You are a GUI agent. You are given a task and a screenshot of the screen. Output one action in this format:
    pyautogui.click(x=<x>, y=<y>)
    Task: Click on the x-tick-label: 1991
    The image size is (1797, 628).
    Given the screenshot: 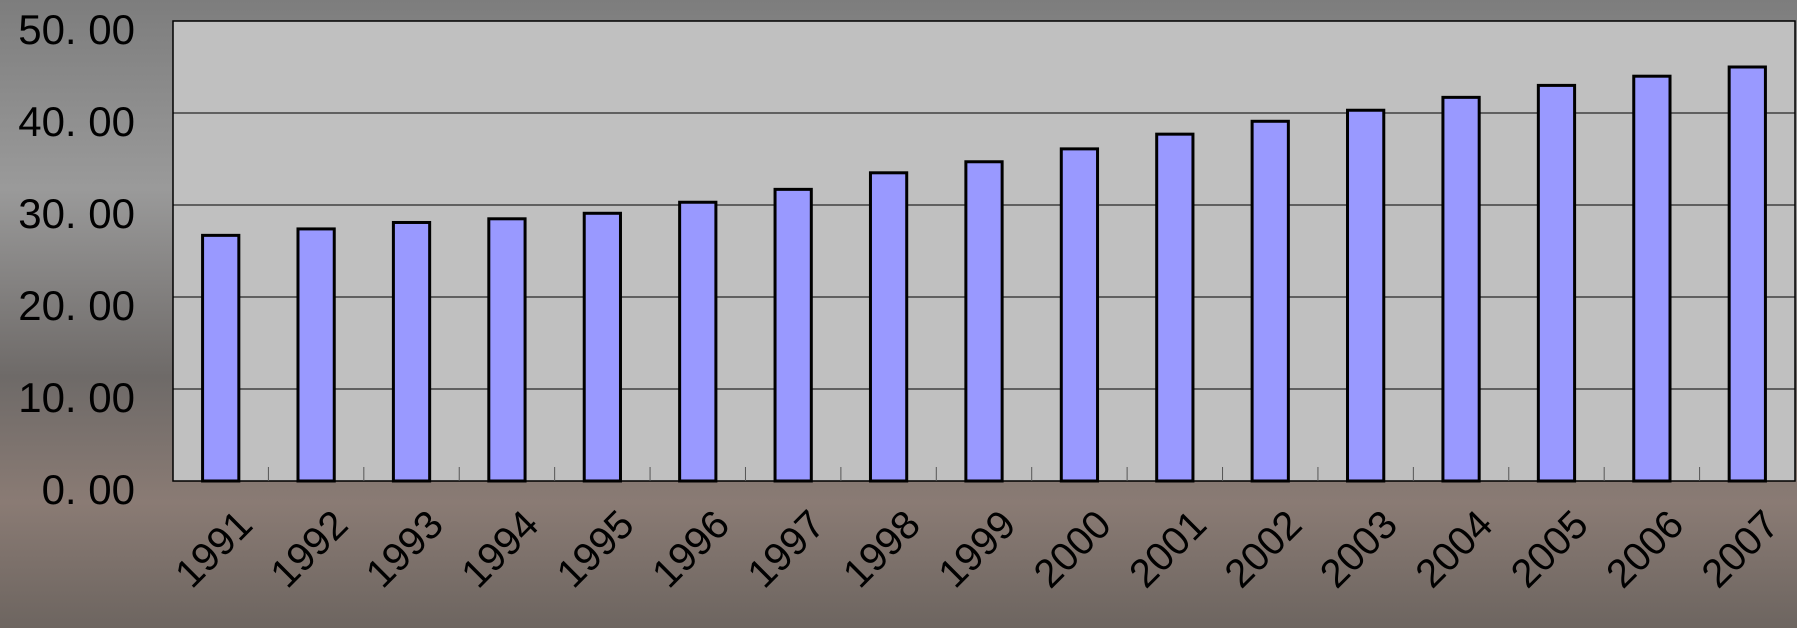 What is the action you would take?
    pyautogui.click(x=214, y=549)
    